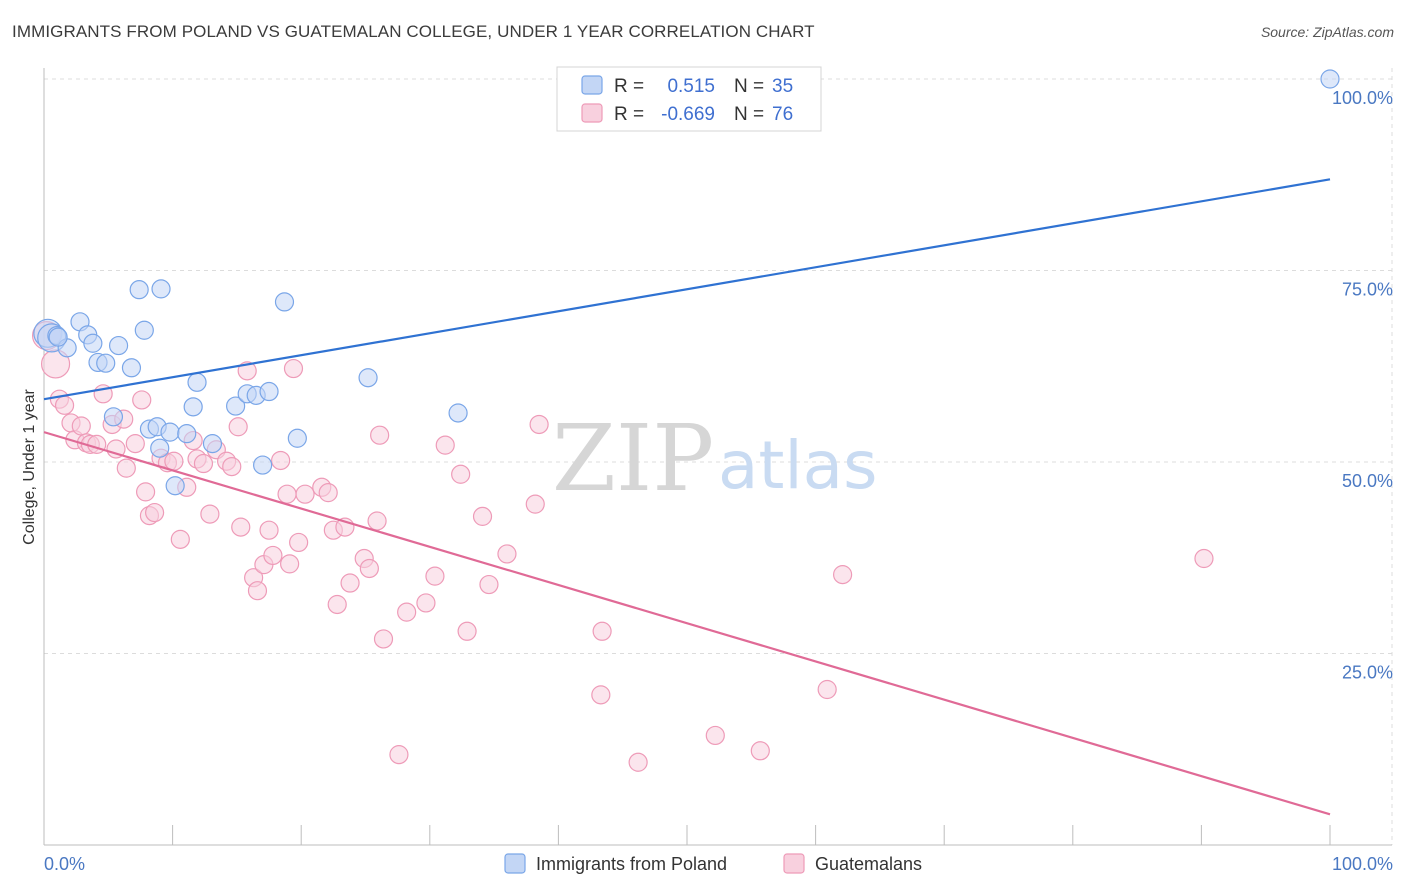 This screenshot has height=892, width=1406. I want to click on bottom-legend-label-guatemala: Guatemalans, so click(868, 864).